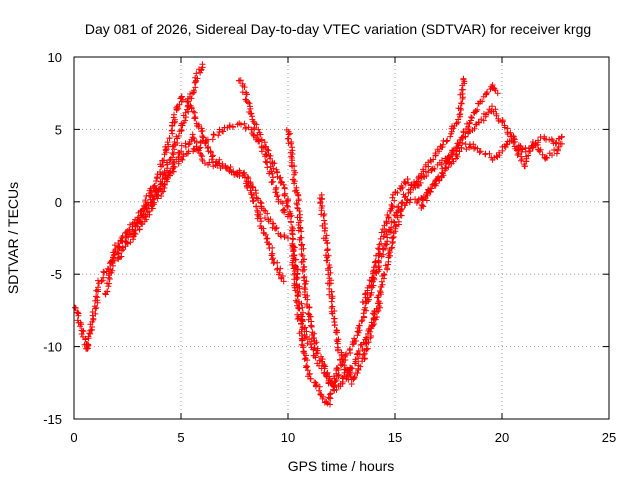  What do you see at coordinates (58, 129) in the screenshot?
I see `y-tick-label: 5` at bounding box center [58, 129].